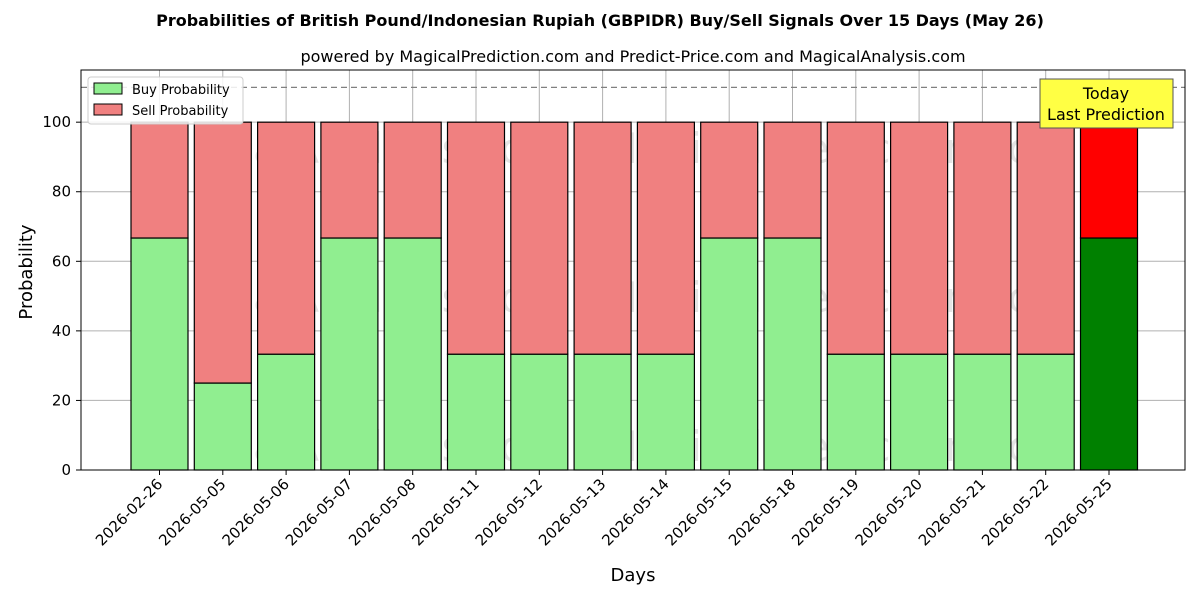 The width and height of the screenshot is (1200, 600). I want to click on today-box, so click(1106, 103).